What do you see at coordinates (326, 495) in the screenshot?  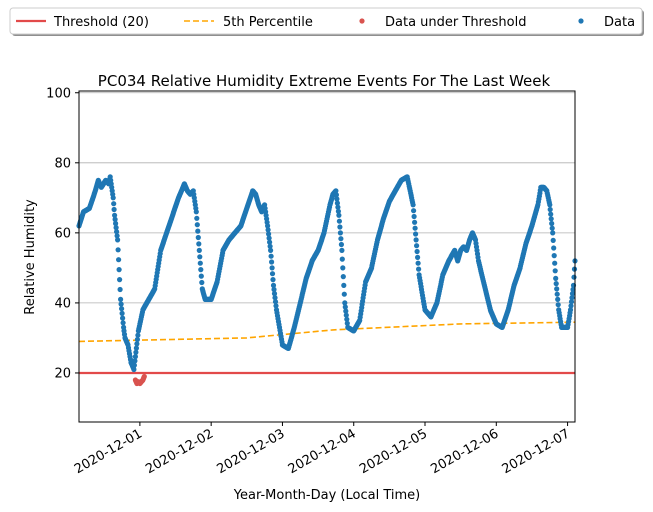 I see `x-axis-label: Year-Month-Day (Local Time)` at bounding box center [326, 495].